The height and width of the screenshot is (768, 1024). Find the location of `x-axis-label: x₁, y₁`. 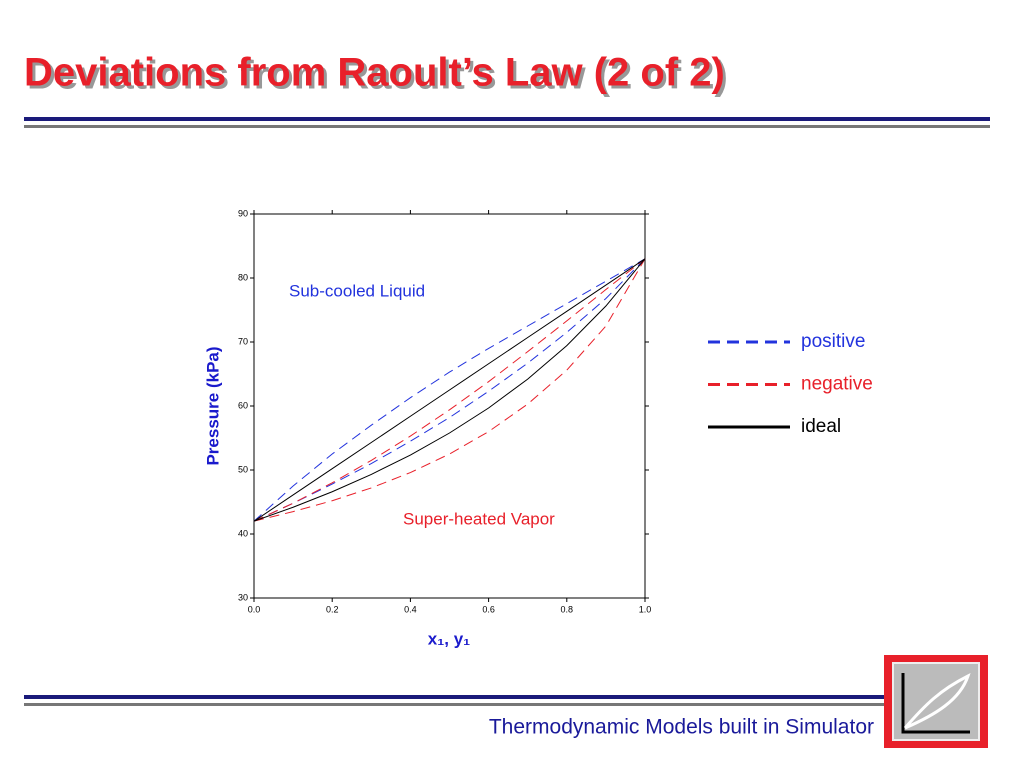

x-axis-label: x₁, y₁ is located at coordinates (449, 638).